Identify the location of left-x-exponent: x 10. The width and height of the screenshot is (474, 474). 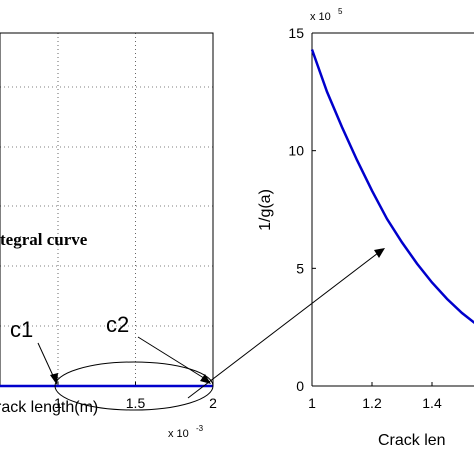
(178, 434).